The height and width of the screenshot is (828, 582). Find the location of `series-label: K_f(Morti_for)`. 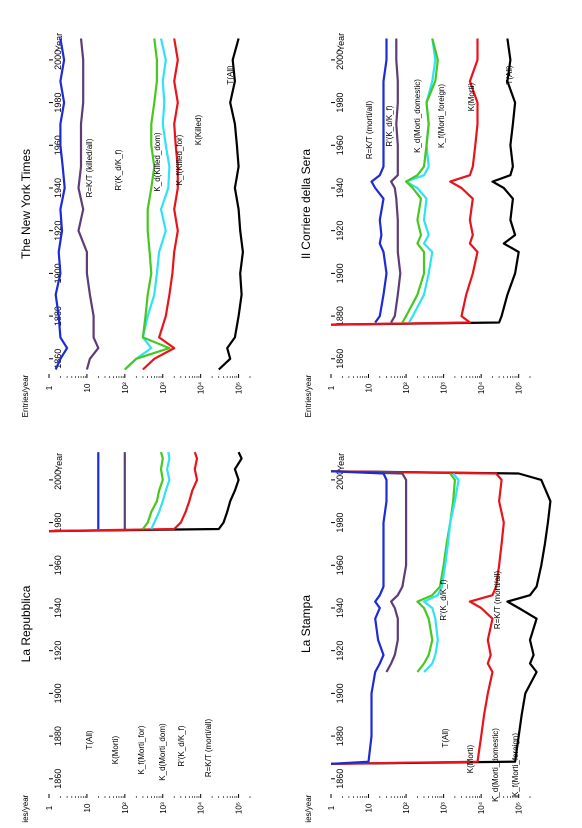

series-label: K_f(Morti_for) is located at coordinates (141, 749).